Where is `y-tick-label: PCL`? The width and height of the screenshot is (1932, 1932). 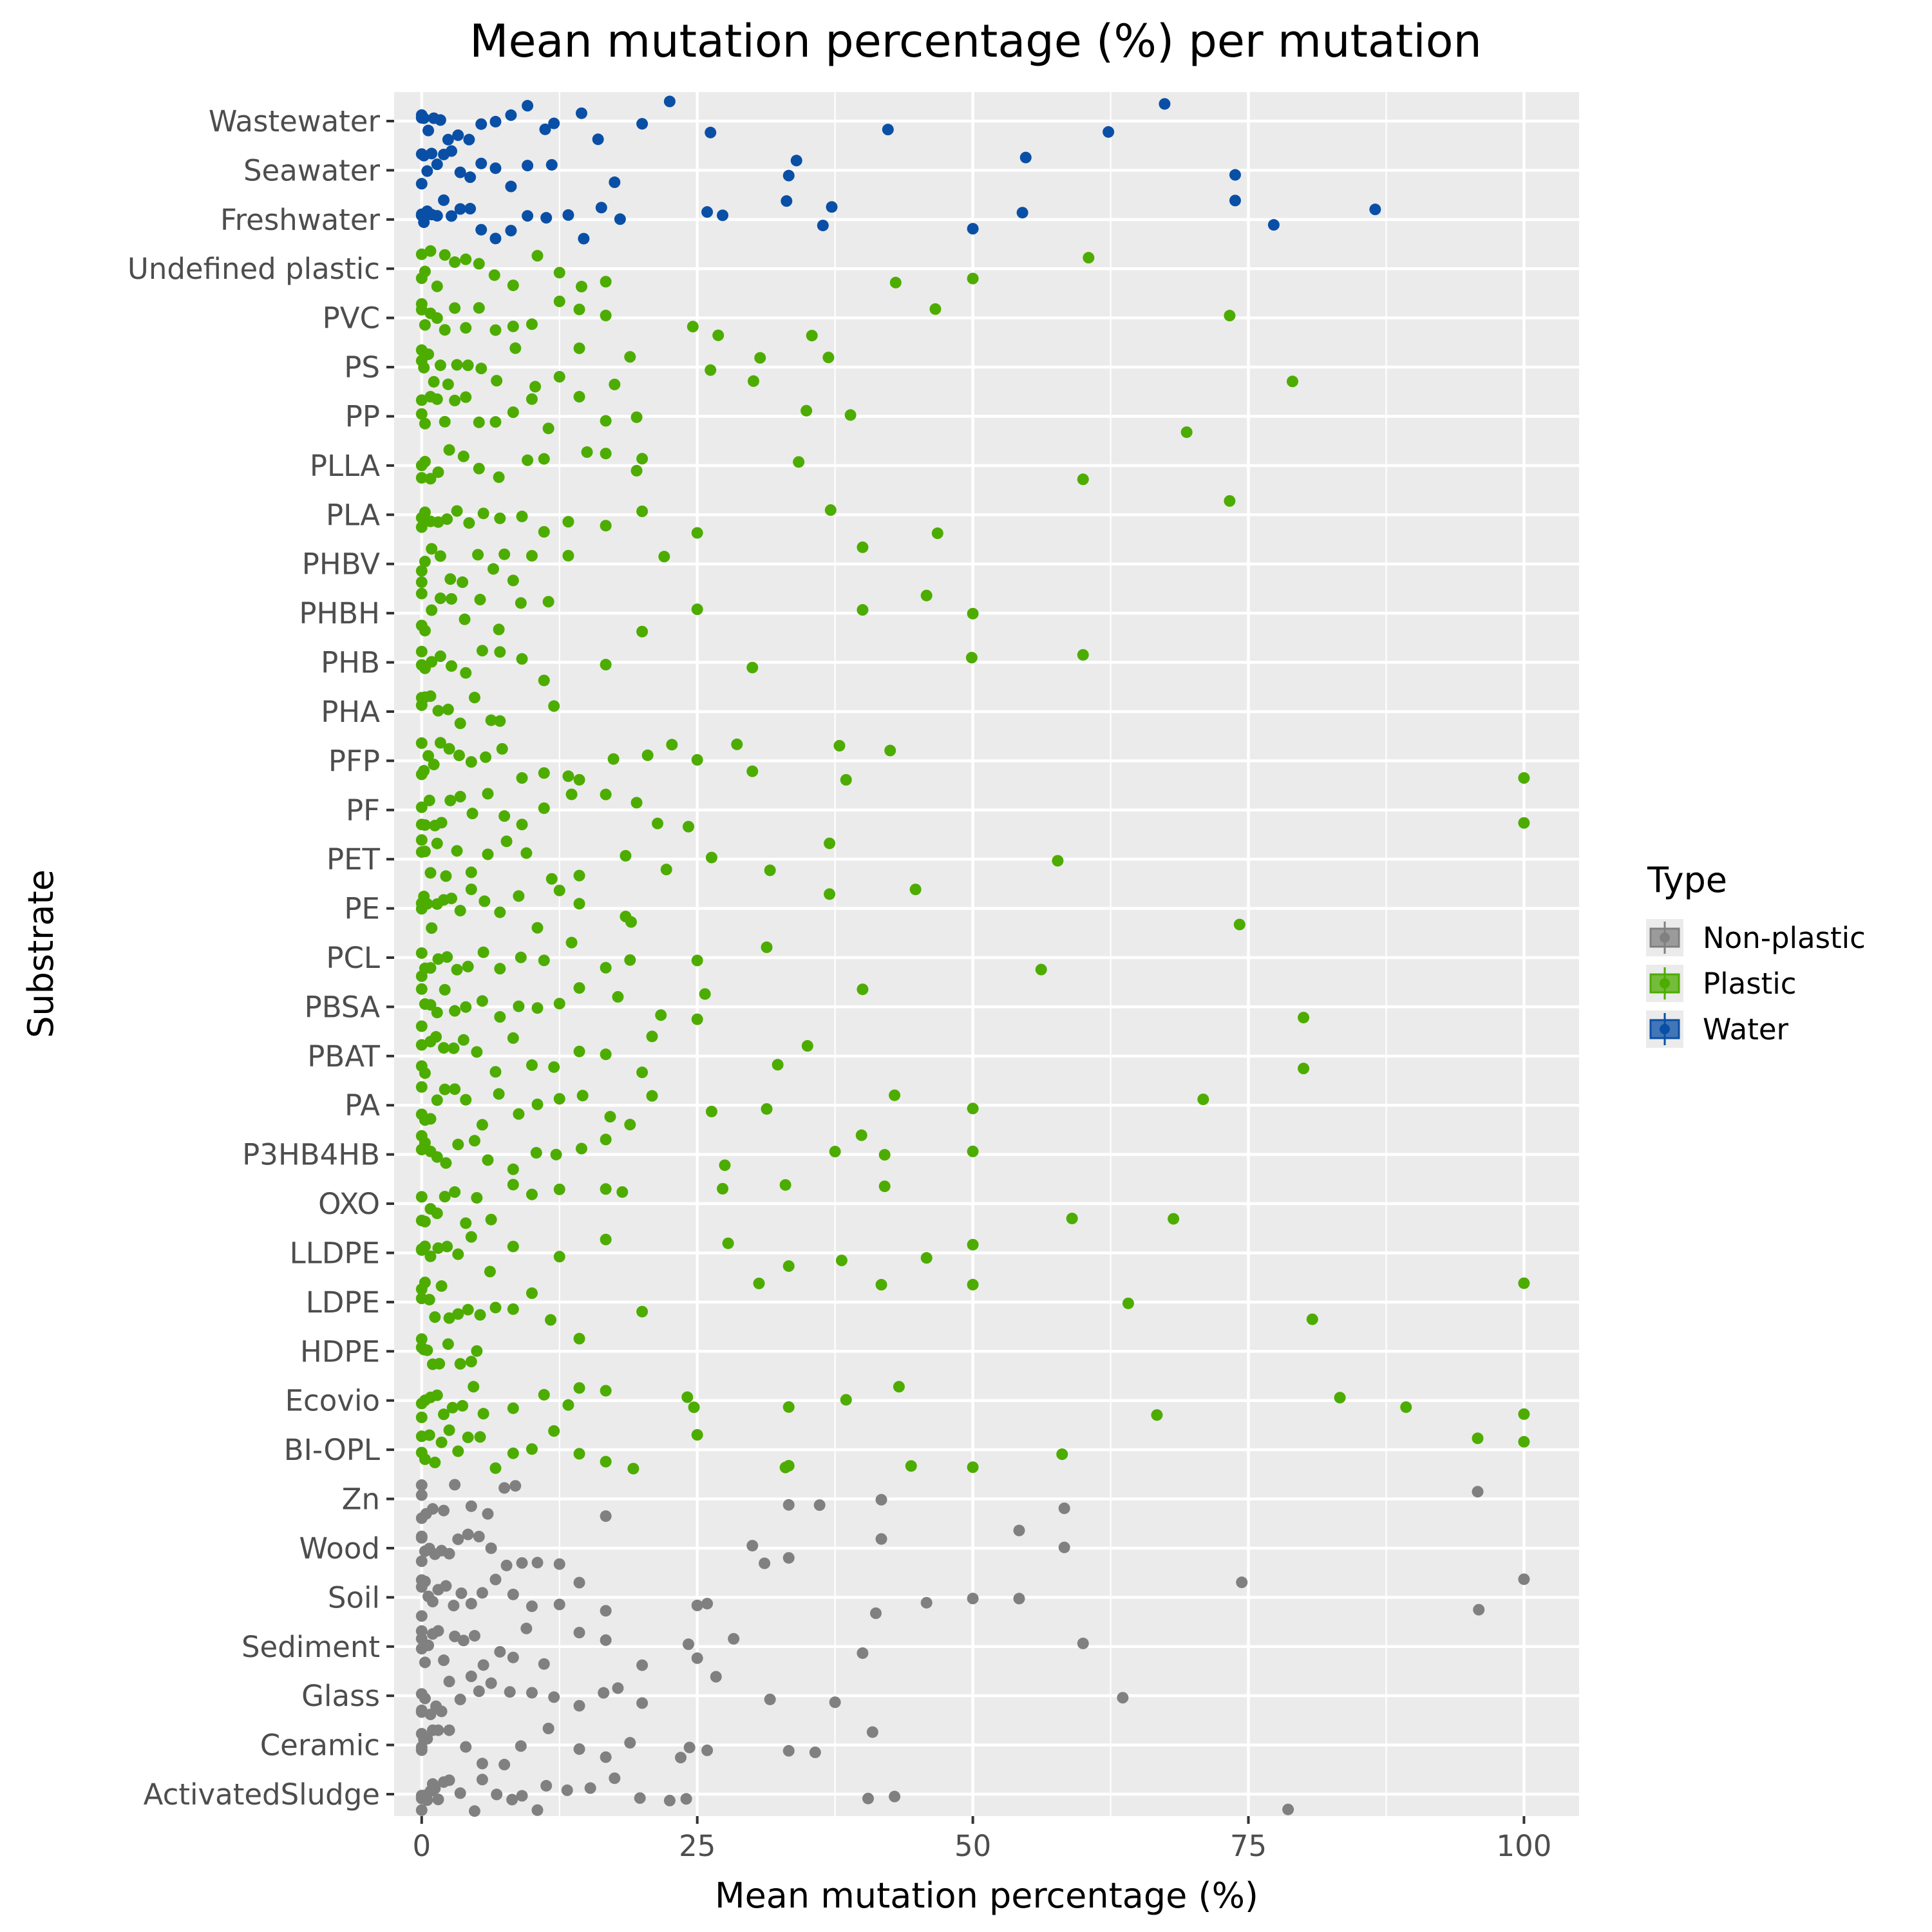
y-tick-label: PCL is located at coordinates (353, 958).